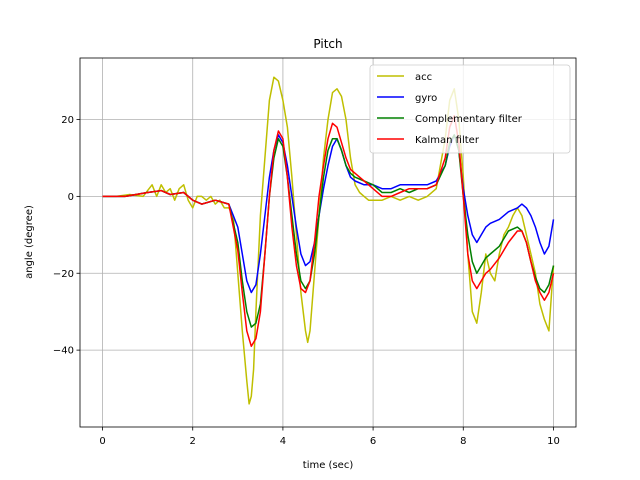 Image resolution: width=640 pixels, height=480 pixels. I want to click on legend-label: gyro, so click(426, 98).